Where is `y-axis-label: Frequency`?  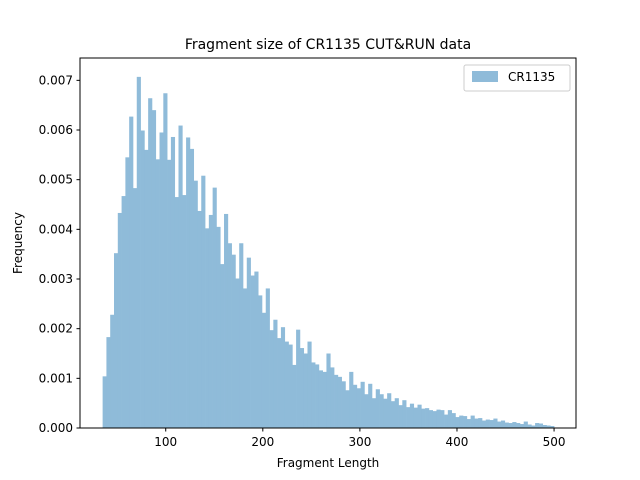 y-axis-label: Frequency is located at coordinates (18, 243).